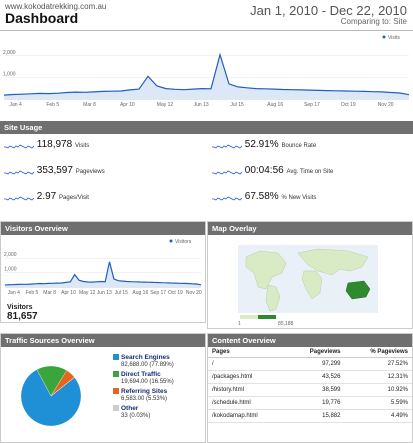 The image size is (413, 443). I want to click on cell-value: 38,599, so click(316, 390).